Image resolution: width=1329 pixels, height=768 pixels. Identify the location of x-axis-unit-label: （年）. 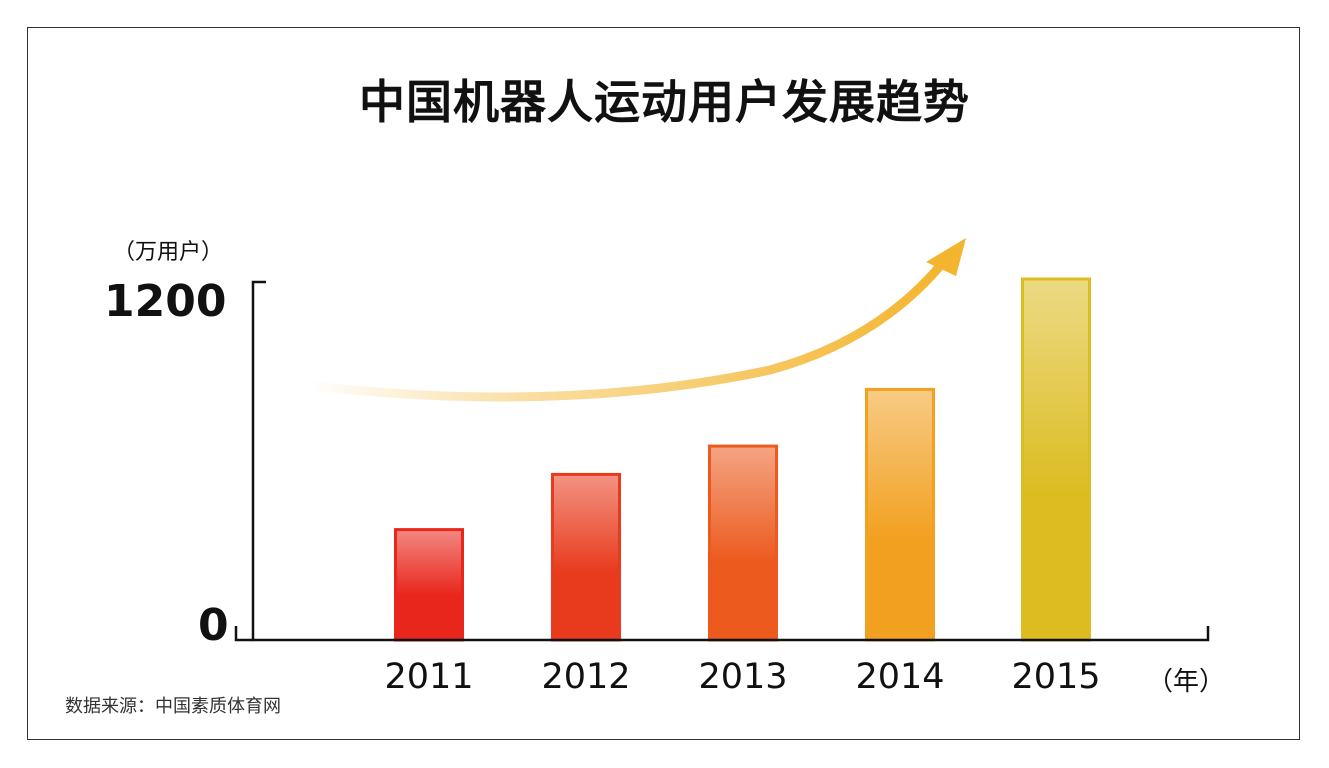
(1186, 682).